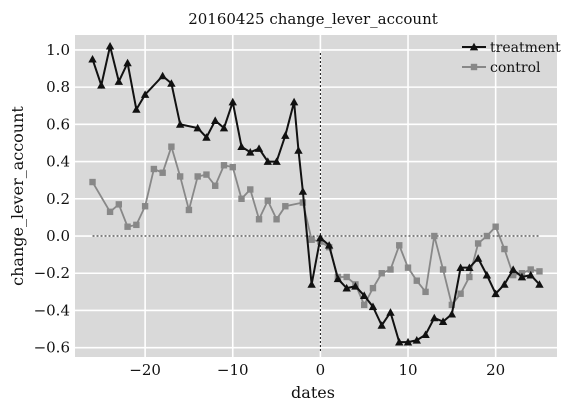 Image resolution: width=564 pixels, height=402 pixels. Describe the element at coordinates (313, 392) in the screenshot. I see `x-axis-label: dates` at that location.